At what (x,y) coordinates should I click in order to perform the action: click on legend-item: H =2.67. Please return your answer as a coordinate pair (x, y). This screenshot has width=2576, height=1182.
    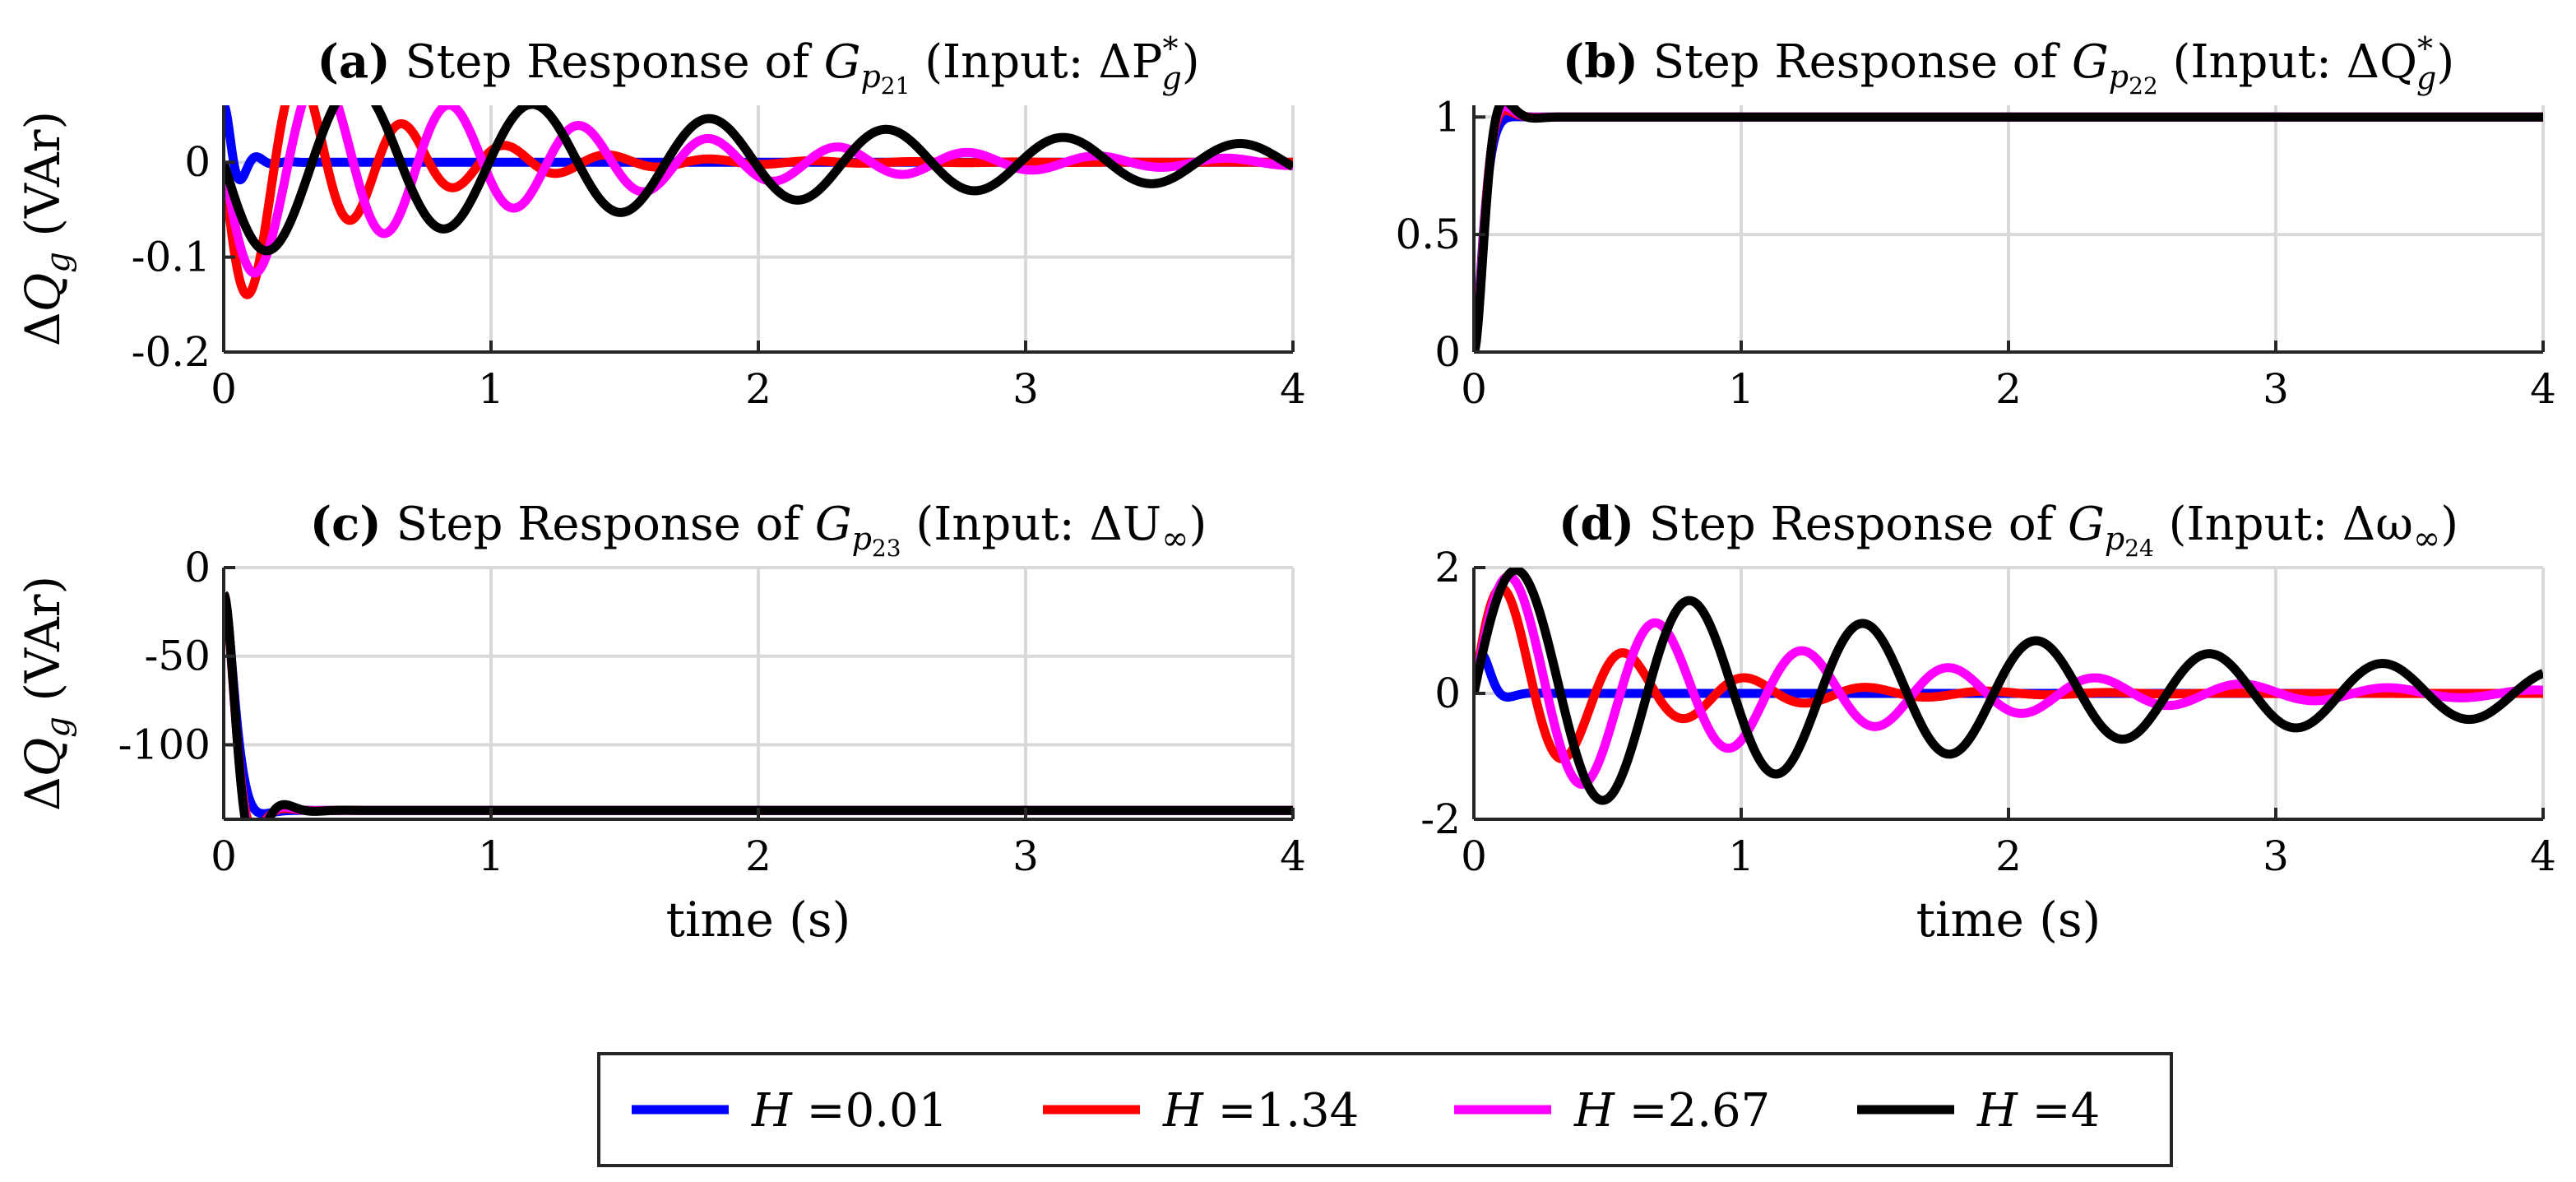
    Looking at the image, I should click on (1612, 1111).